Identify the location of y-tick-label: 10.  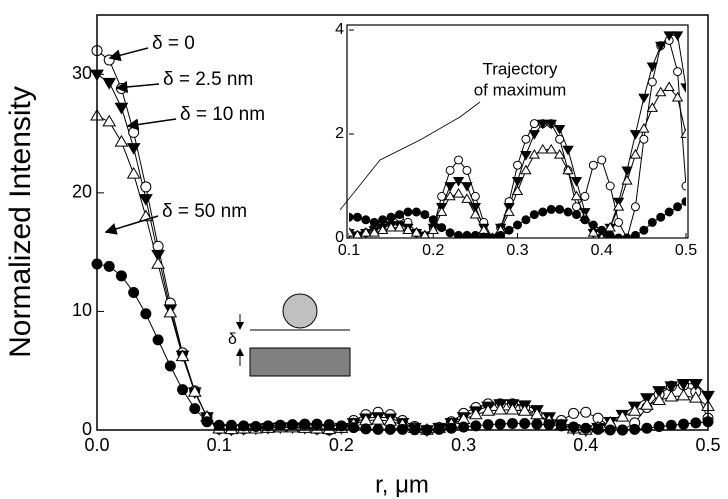
(82, 310).